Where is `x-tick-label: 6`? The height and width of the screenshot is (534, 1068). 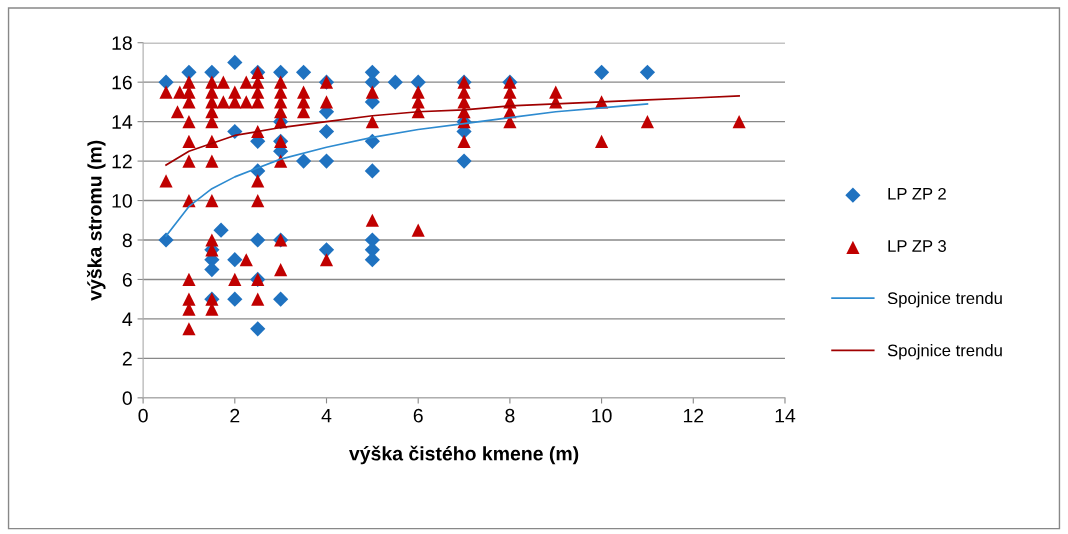
x-tick-label: 6 is located at coordinates (418, 415).